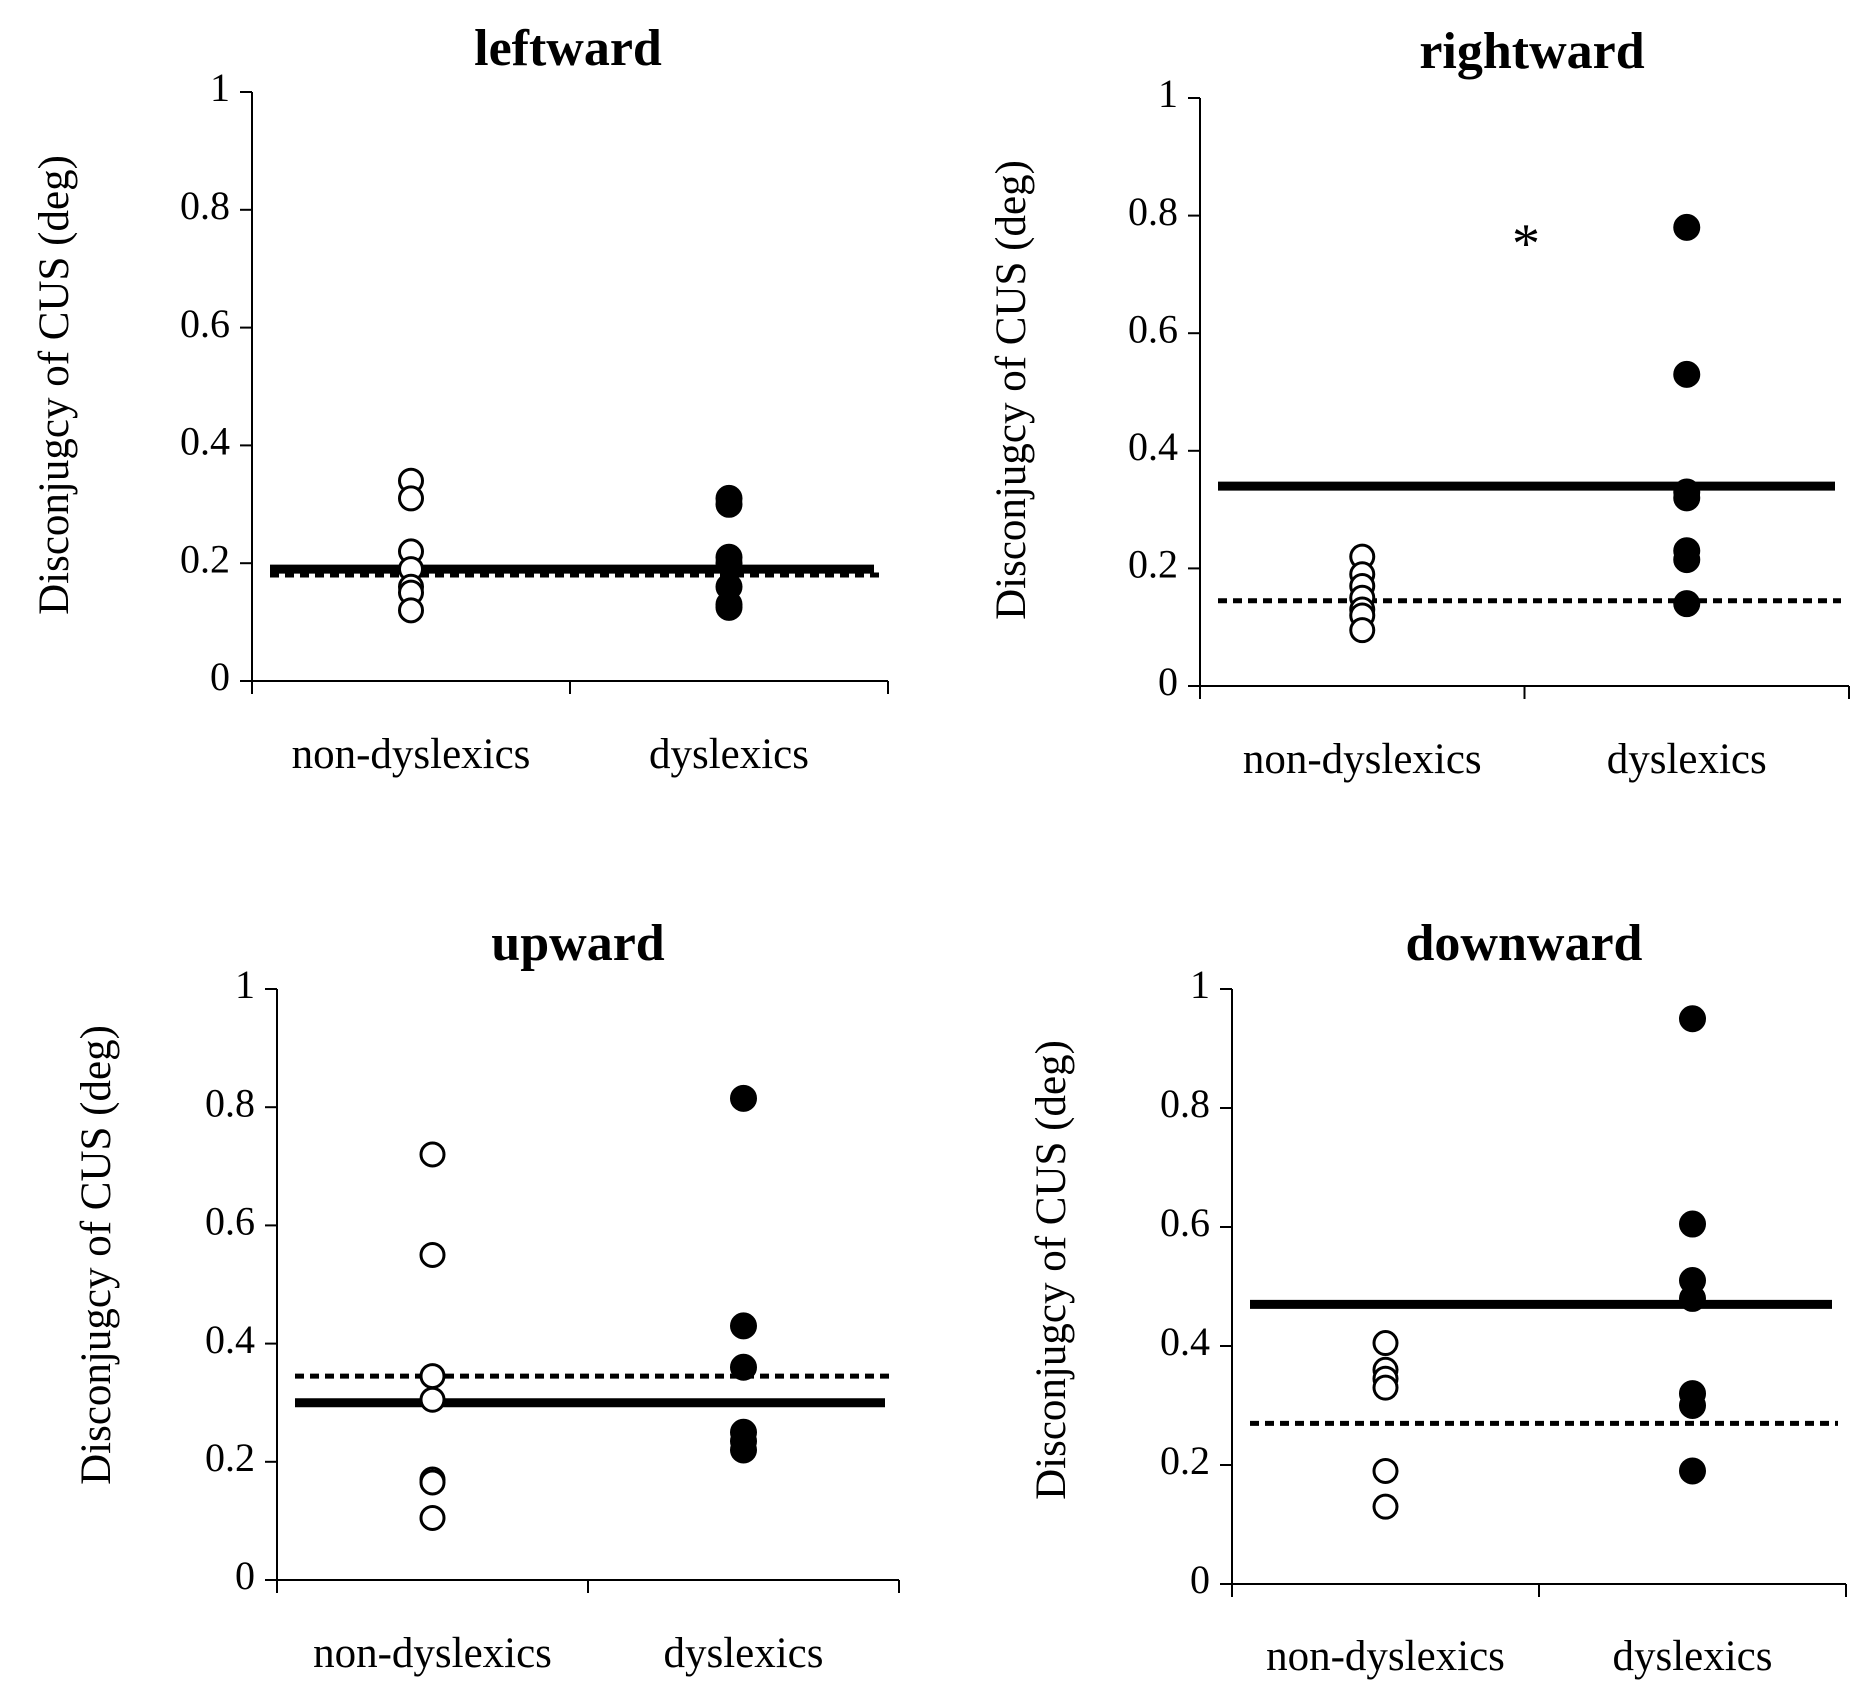 The width and height of the screenshot is (1876, 1706). What do you see at coordinates (1524, 943) in the screenshot?
I see `chart-title: downward` at bounding box center [1524, 943].